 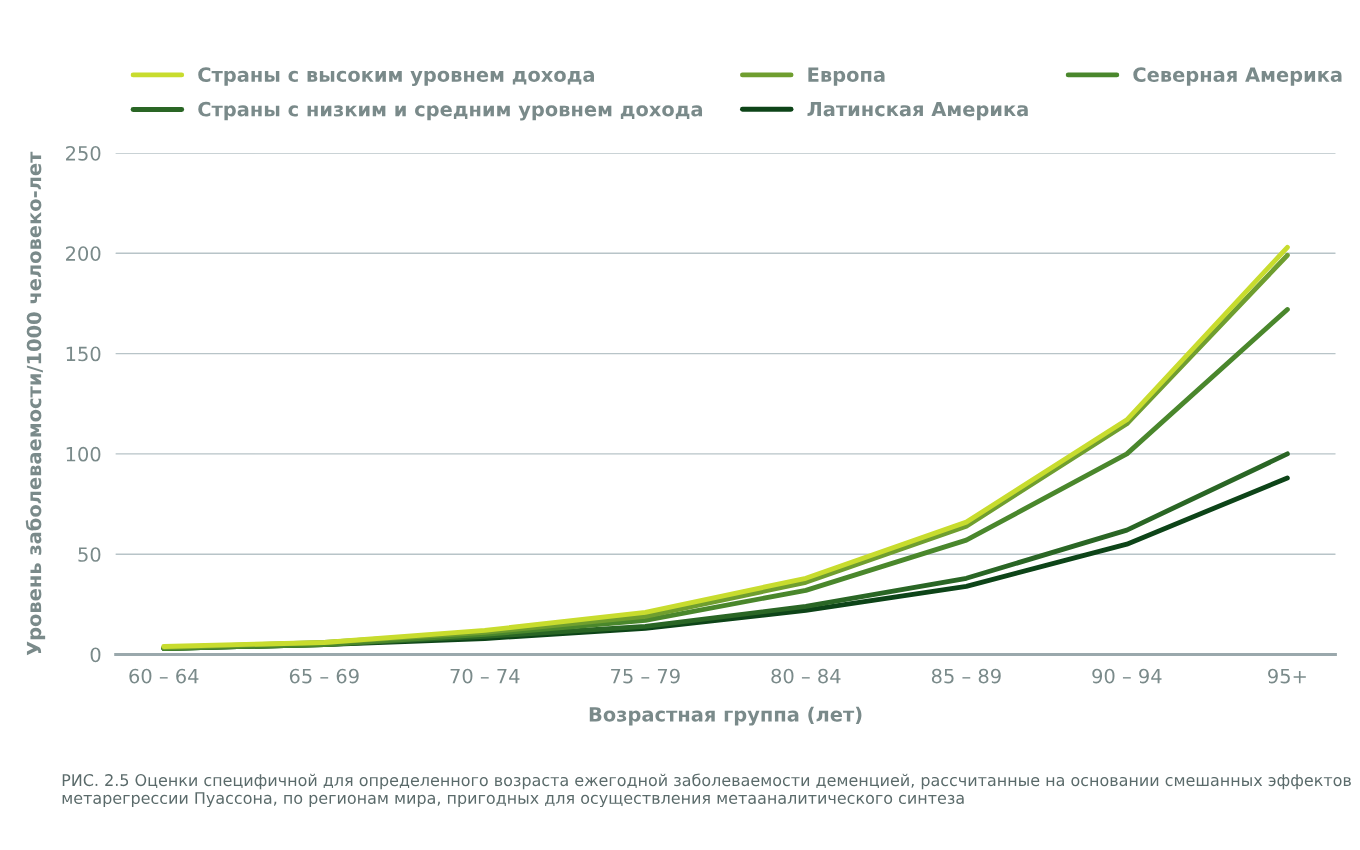 What do you see at coordinates (706, 790) in the screenshot?
I see `text: РИС. 2.5 Оценки специфичной для определенного возраста ежегодной заболеваемости деменцией, рассчитанные на основании смешанных эффектов метарегрессии Пуассона, по регионам мира, пригодных для осуществления метааналитического синтеза` at bounding box center [706, 790].